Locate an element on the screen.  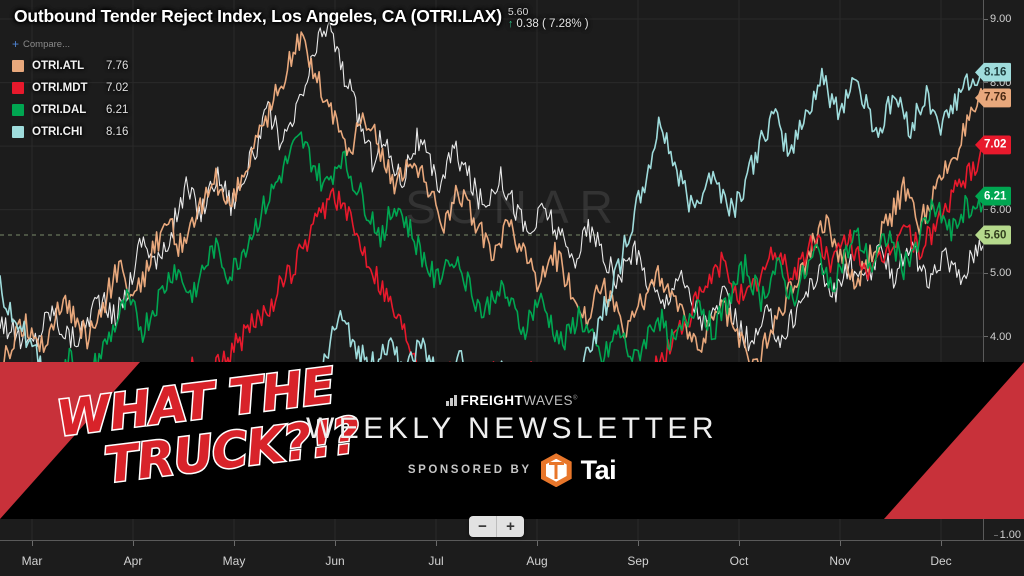
legend-item-otri-dal: OTRI.DAL 6.21 is located at coordinates (70, 110).